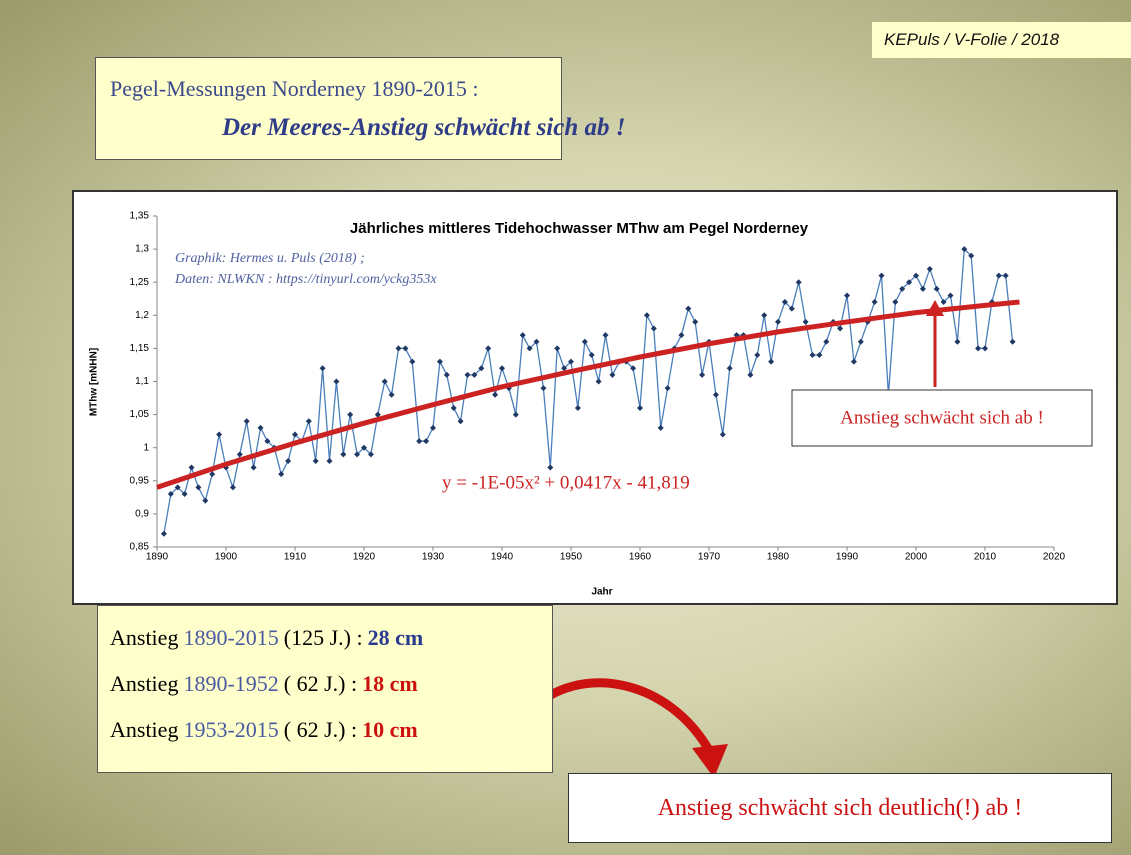  Describe the element at coordinates (566, 482) in the screenshot. I see `equation: y = -1E-05x² + 0,0417x - 41,819` at that location.